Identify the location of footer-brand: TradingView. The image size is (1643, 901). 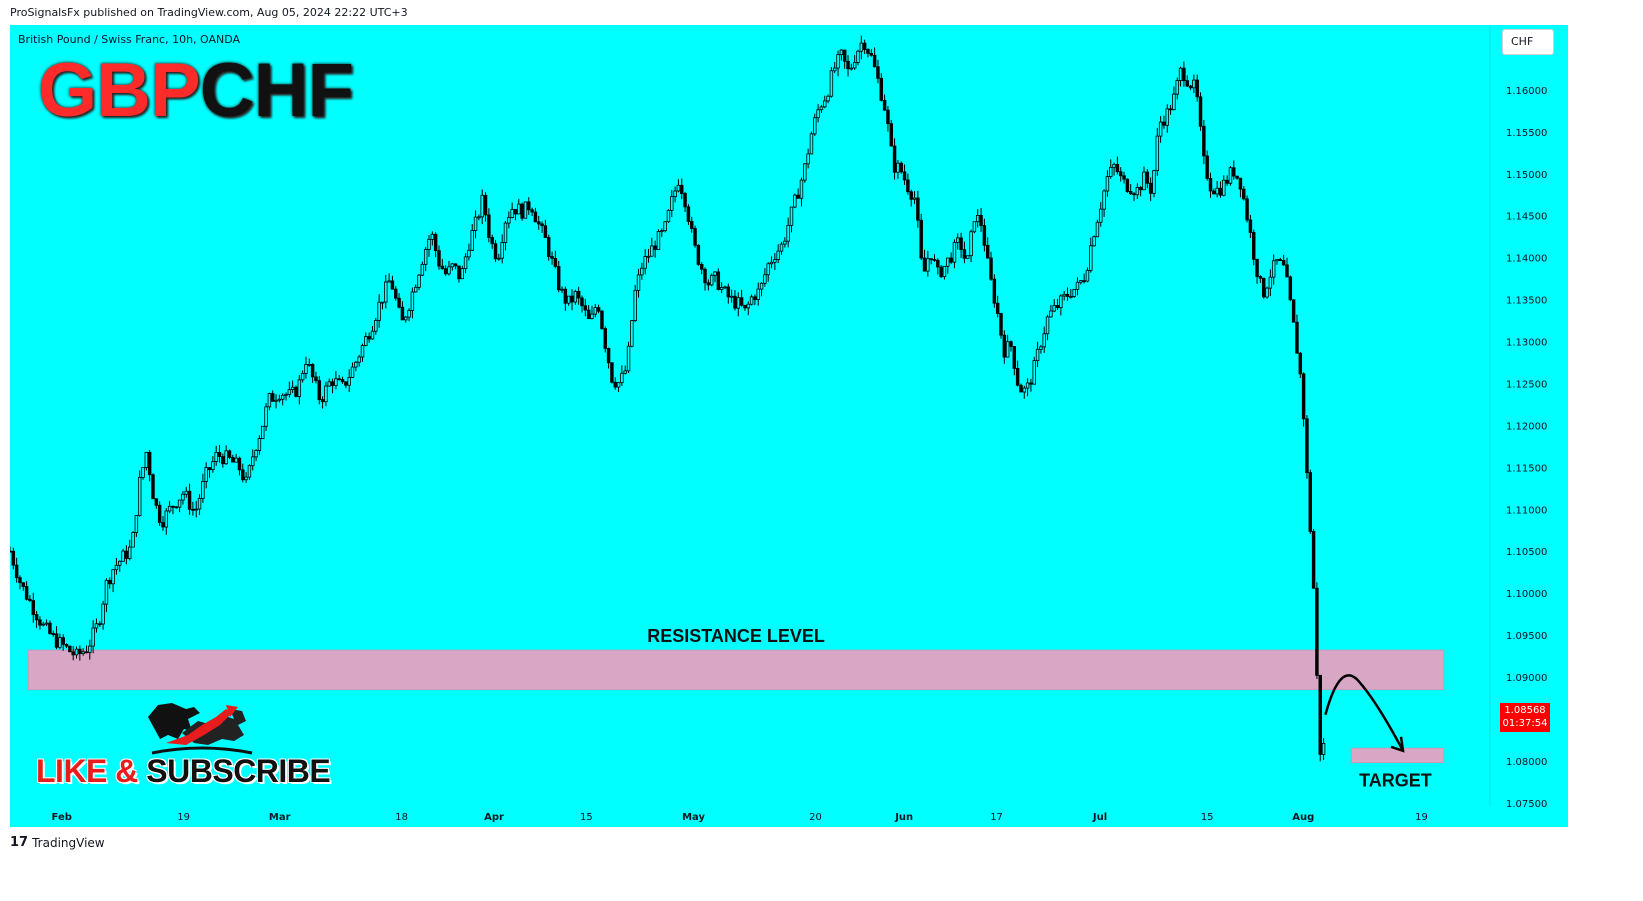
(68, 842).